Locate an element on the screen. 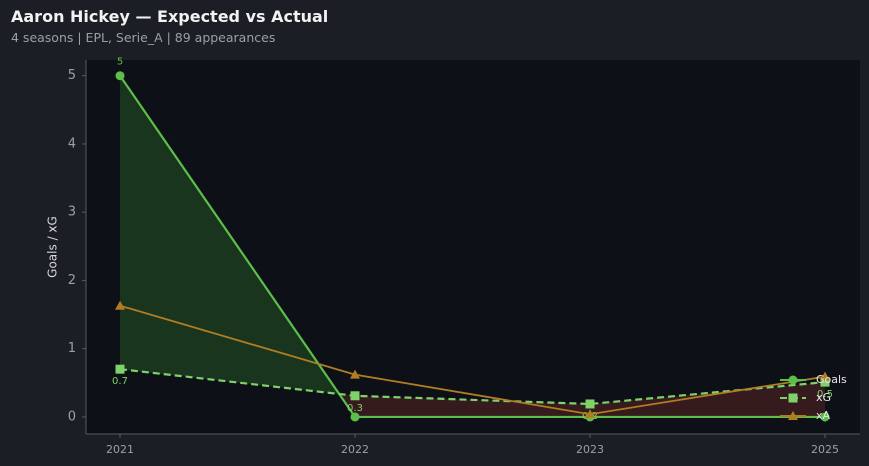  chart-title: Aaron Hickey — Expected vs Actual is located at coordinates (170, 16).